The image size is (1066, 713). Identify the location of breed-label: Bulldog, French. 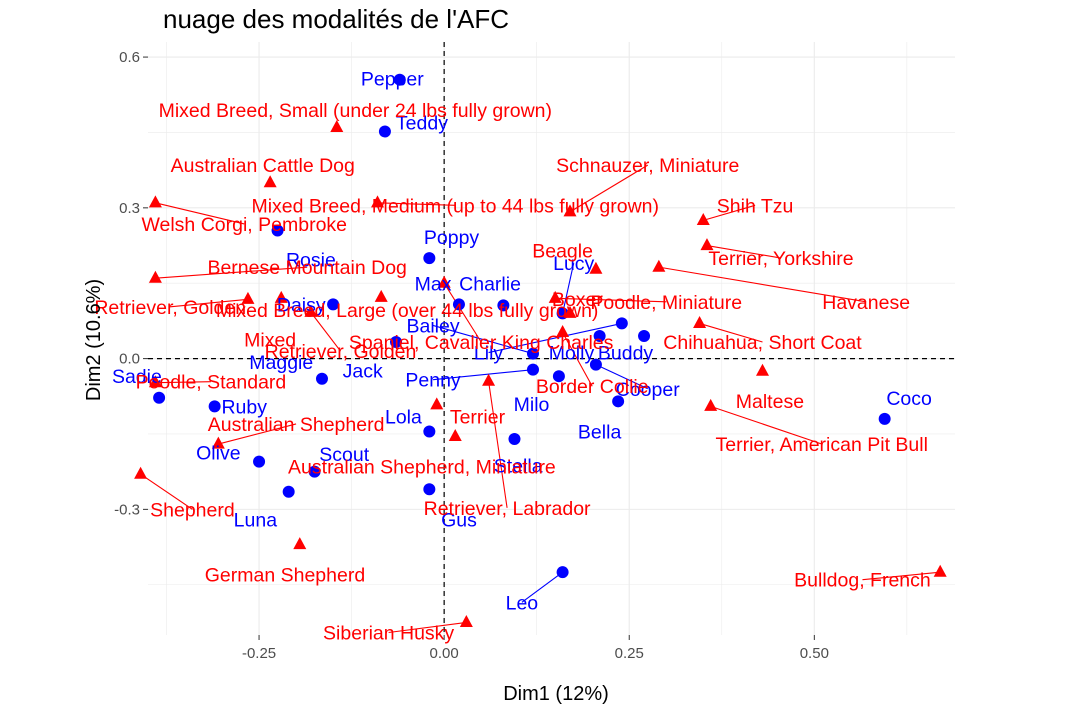
(862, 581).